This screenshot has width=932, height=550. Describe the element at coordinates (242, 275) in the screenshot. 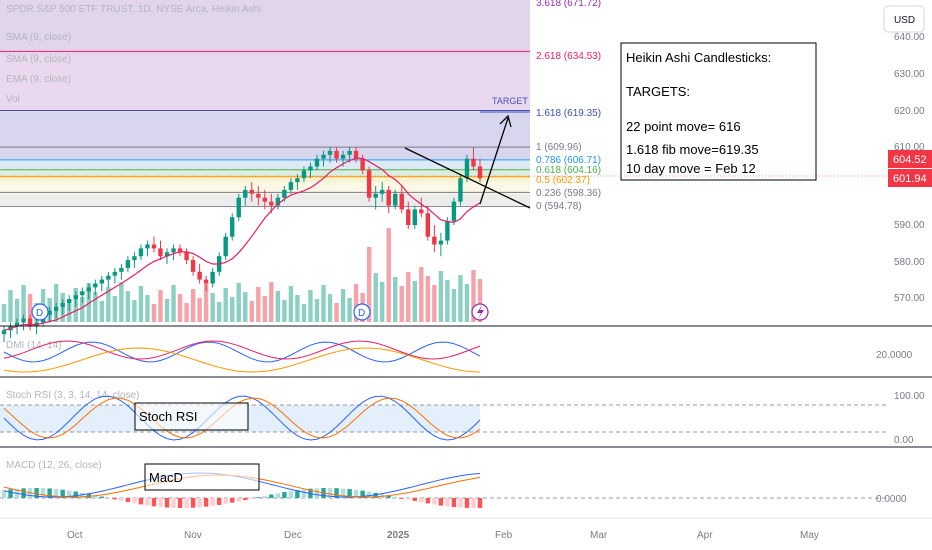

I see `volume-bars` at that location.